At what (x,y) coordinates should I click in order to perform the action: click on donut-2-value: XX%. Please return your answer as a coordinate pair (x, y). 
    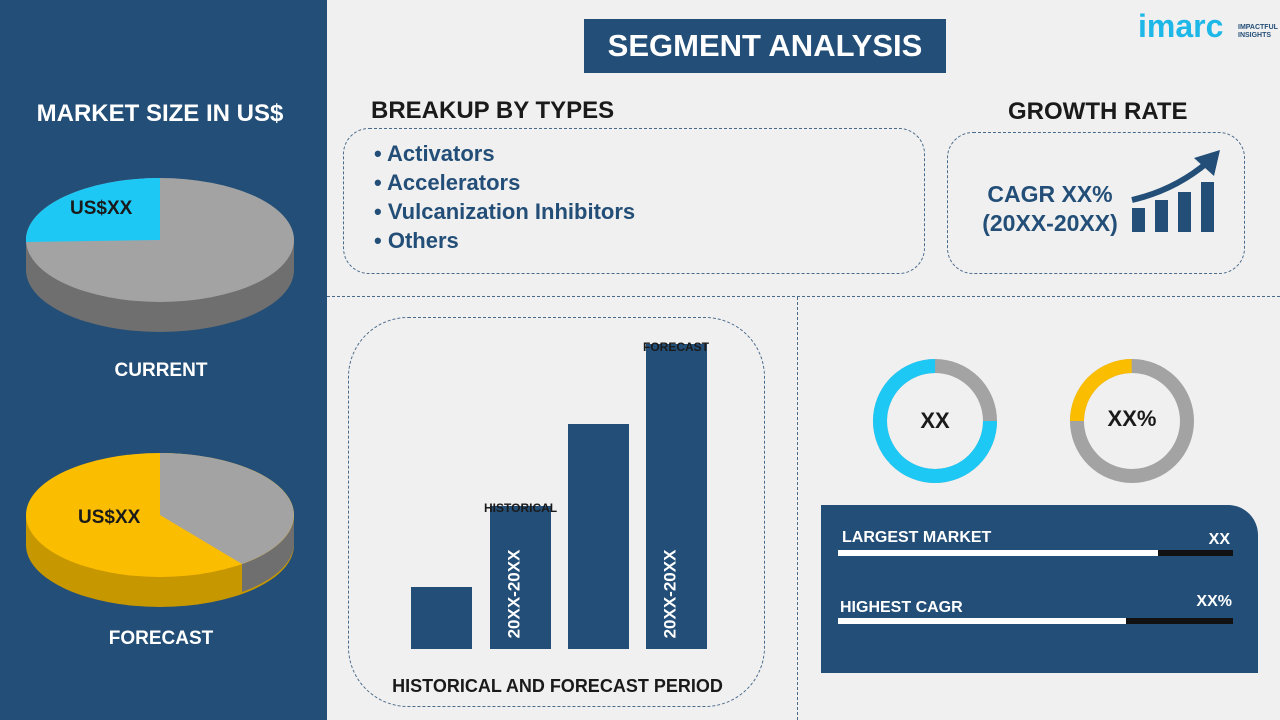
    Looking at the image, I should click on (1132, 418).